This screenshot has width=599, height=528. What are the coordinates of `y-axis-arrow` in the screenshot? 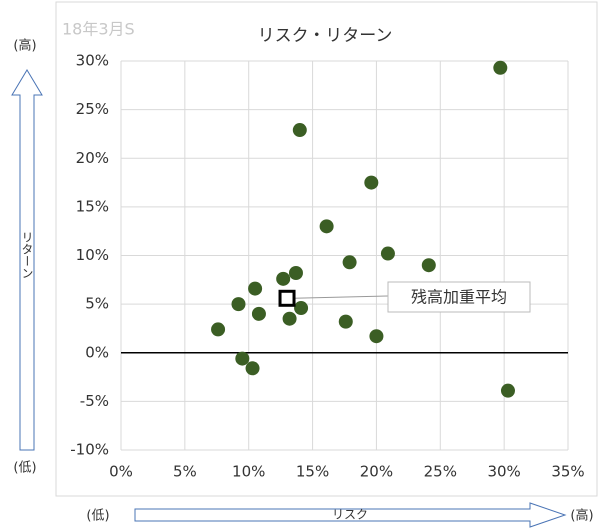 It's located at (27, 260).